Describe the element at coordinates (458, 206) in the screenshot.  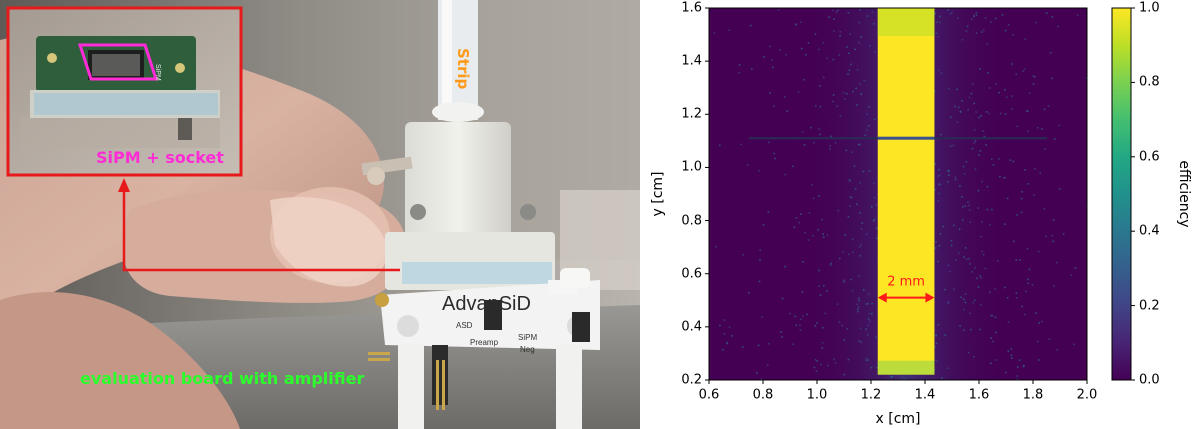
I see `light-guide-holder` at that location.